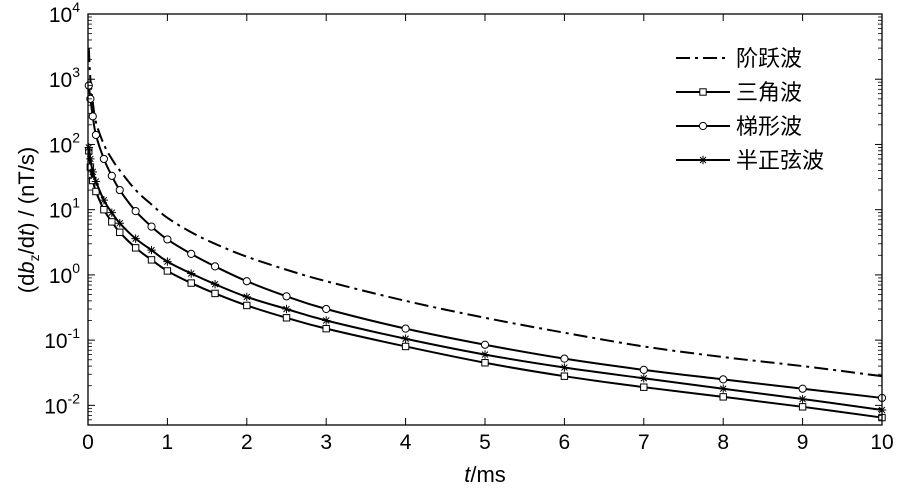 This screenshot has height=488, width=900. Describe the element at coordinates (76, 268) in the screenshot. I see `y-tick-exponent: 0` at that location.